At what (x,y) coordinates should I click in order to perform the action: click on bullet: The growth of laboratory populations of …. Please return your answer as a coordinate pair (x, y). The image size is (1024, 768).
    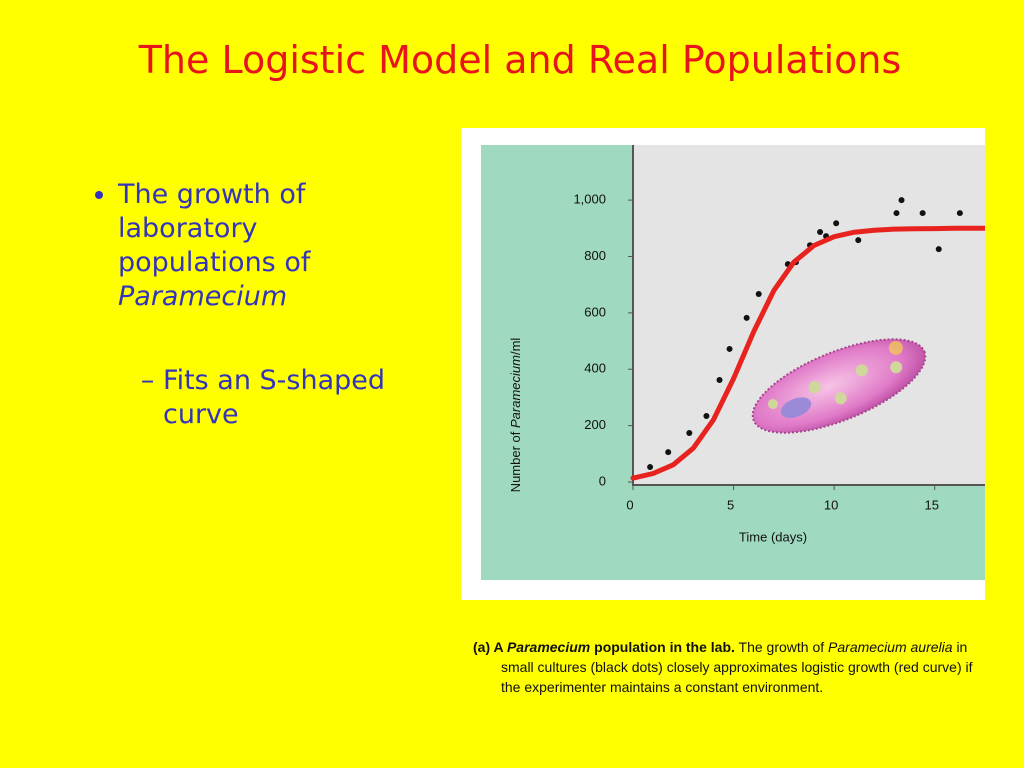
    Looking at the image, I should click on (268, 305).